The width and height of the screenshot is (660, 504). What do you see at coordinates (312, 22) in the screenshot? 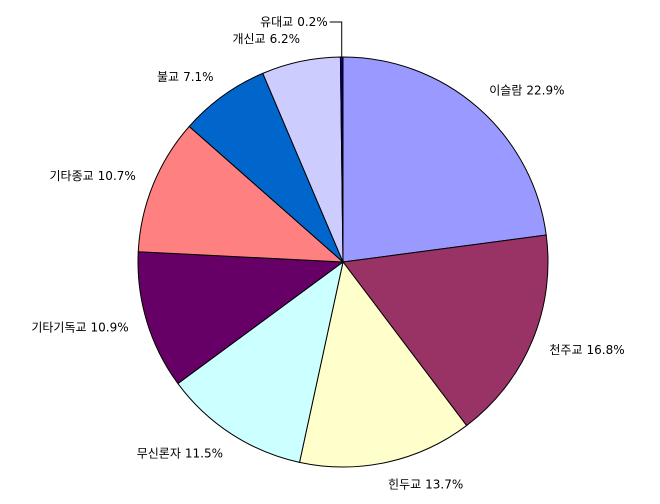
I see `slice-value: 0.2%` at bounding box center [312, 22].